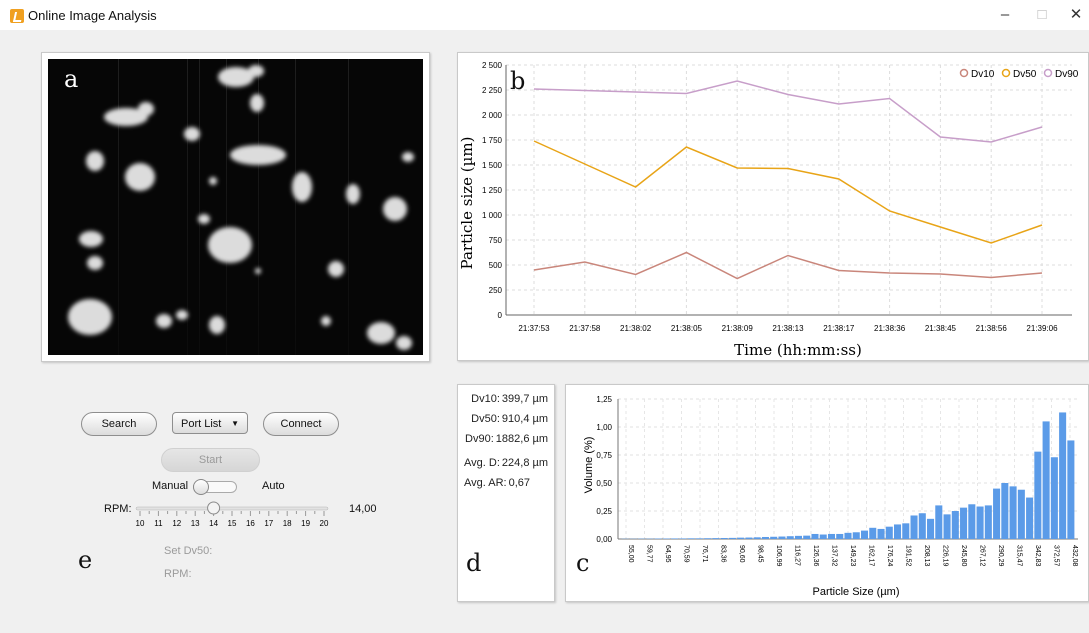 The image size is (1089, 633). I want to click on manual-auto-toggle, so click(215, 487).